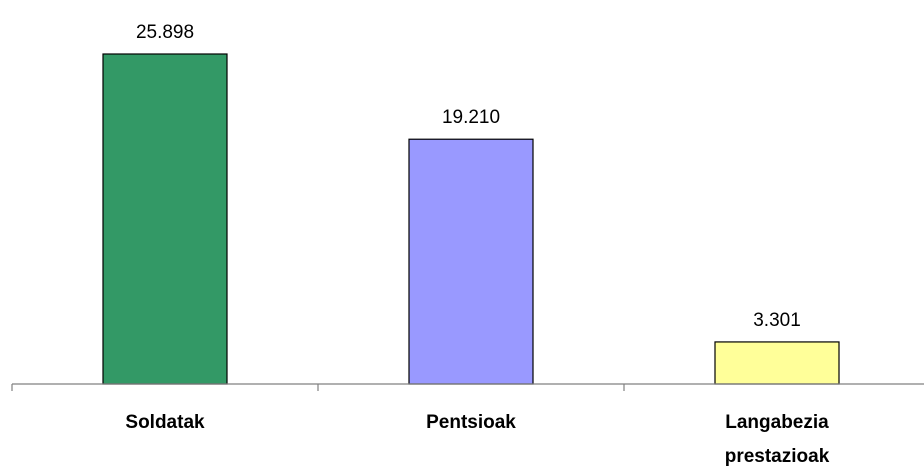 This screenshot has height=470, width=924. Describe the element at coordinates (777, 439) in the screenshot. I see `category-label-3: Langabezia prestazioak` at that location.